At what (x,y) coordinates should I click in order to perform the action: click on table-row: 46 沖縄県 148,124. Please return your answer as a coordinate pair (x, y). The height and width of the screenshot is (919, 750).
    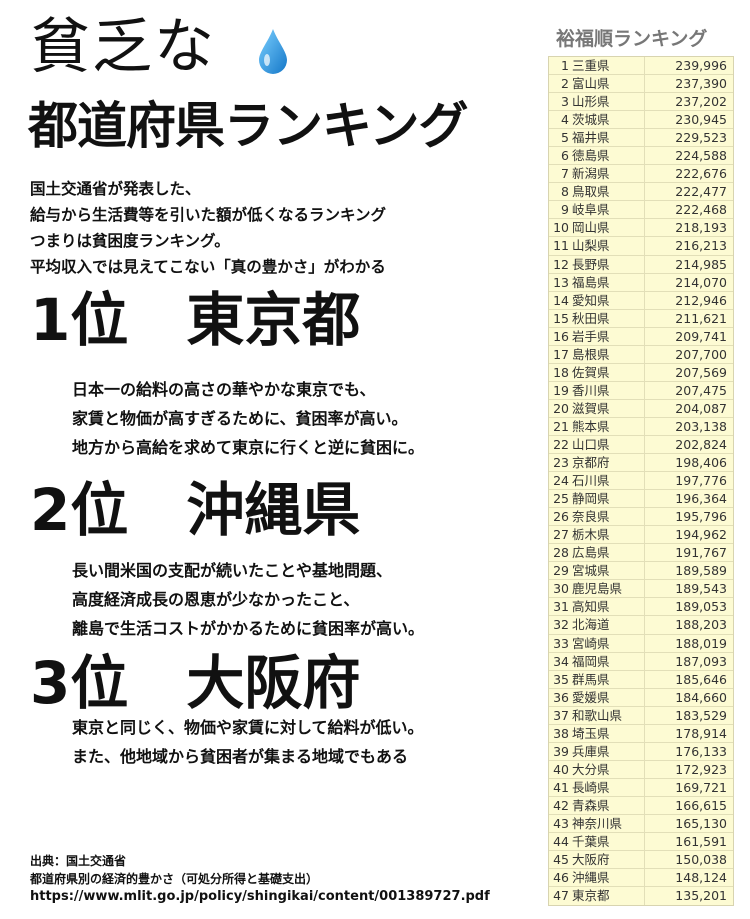
    Looking at the image, I should click on (641, 878).